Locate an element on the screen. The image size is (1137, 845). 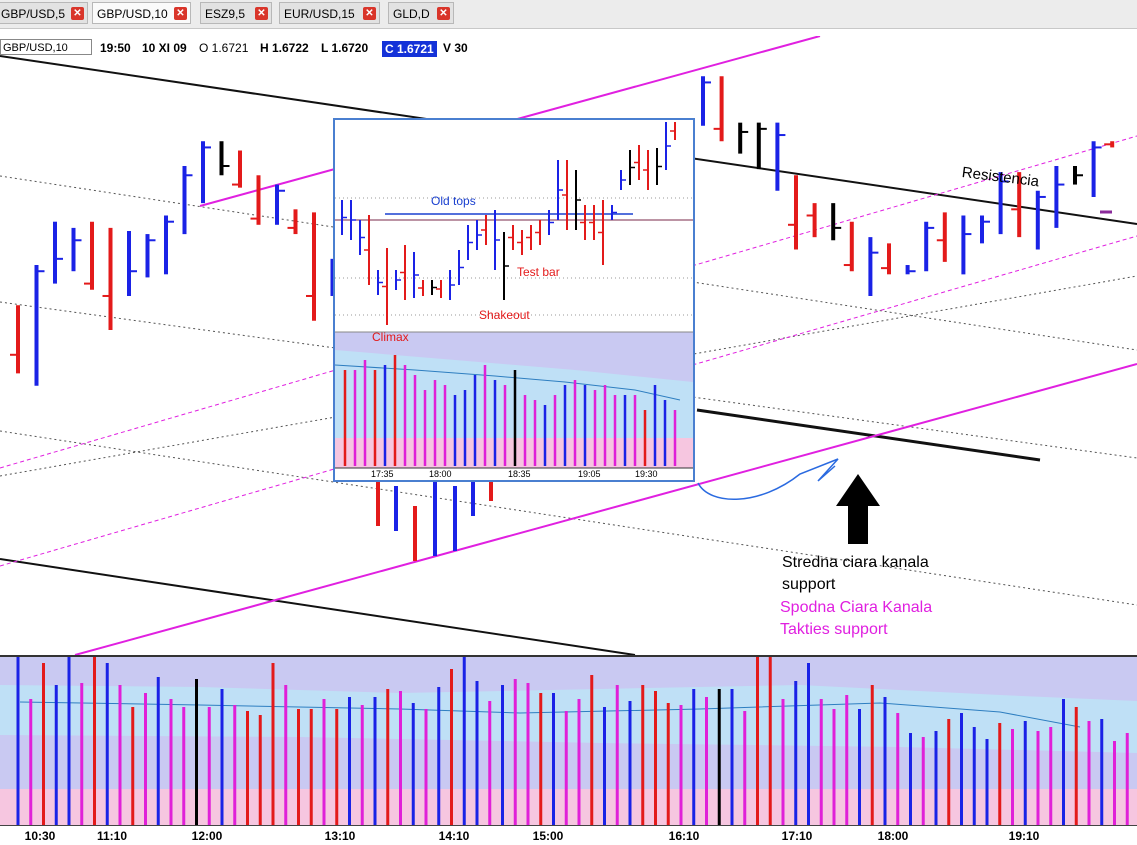
climax-label: Climax is located at coordinates (390, 337).